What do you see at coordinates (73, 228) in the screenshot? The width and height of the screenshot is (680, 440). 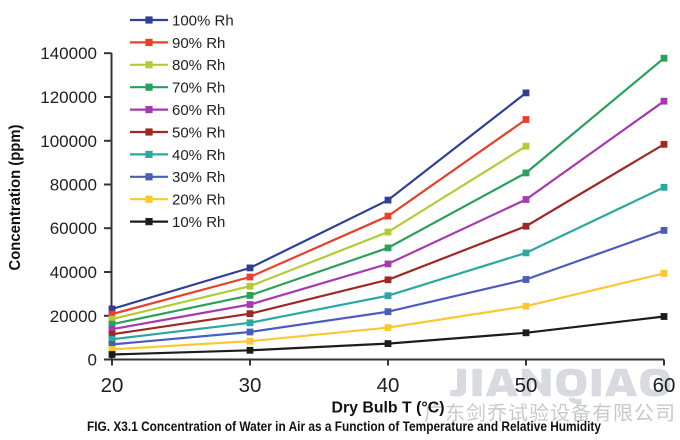 I see `svg-text: 60000` at bounding box center [73, 228].